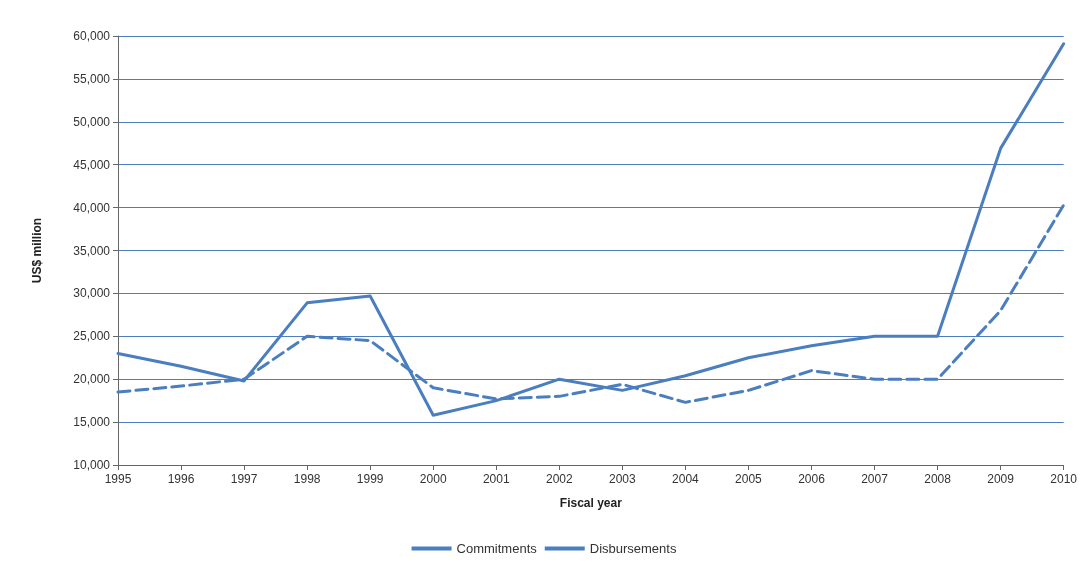  Describe the element at coordinates (92, 379) in the screenshot. I see `y-tick-label: 20,000` at that location.